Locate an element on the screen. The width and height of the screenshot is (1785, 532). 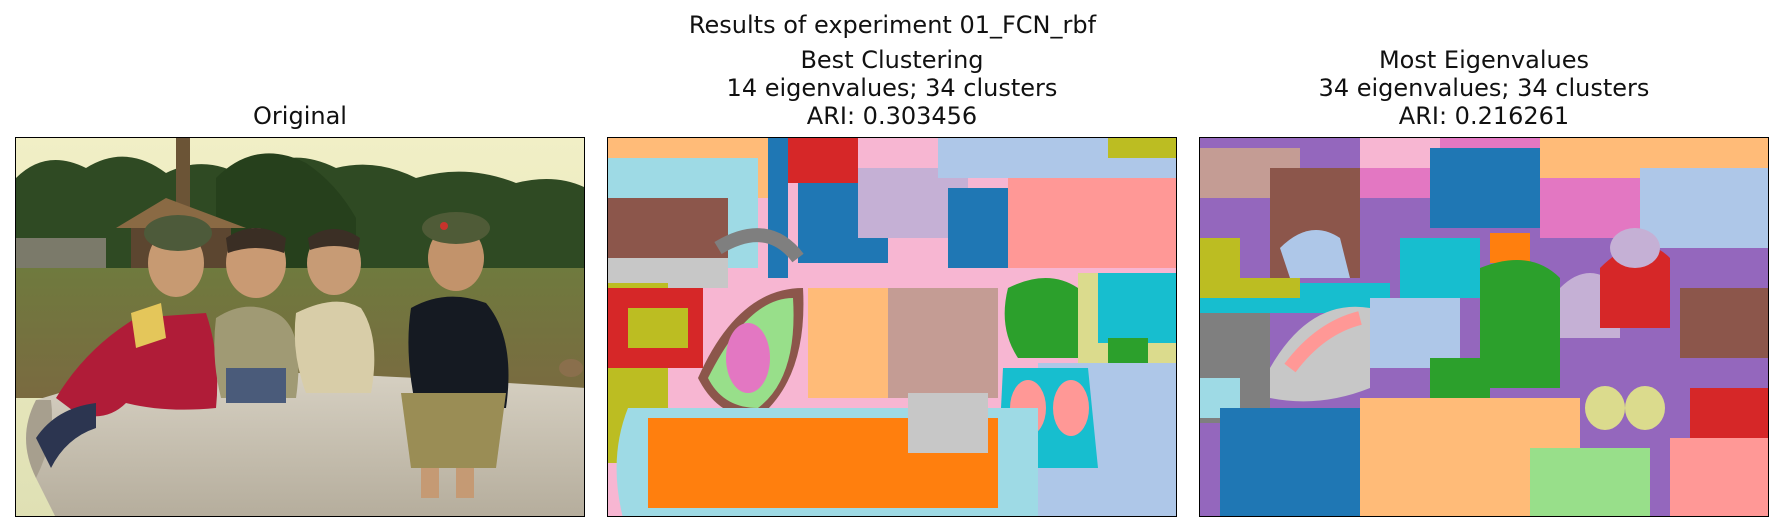
panel-most-eigenvalues-title-line-2: 34 eigenvalues; 34 clusters is located at coordinates (1484, 88).